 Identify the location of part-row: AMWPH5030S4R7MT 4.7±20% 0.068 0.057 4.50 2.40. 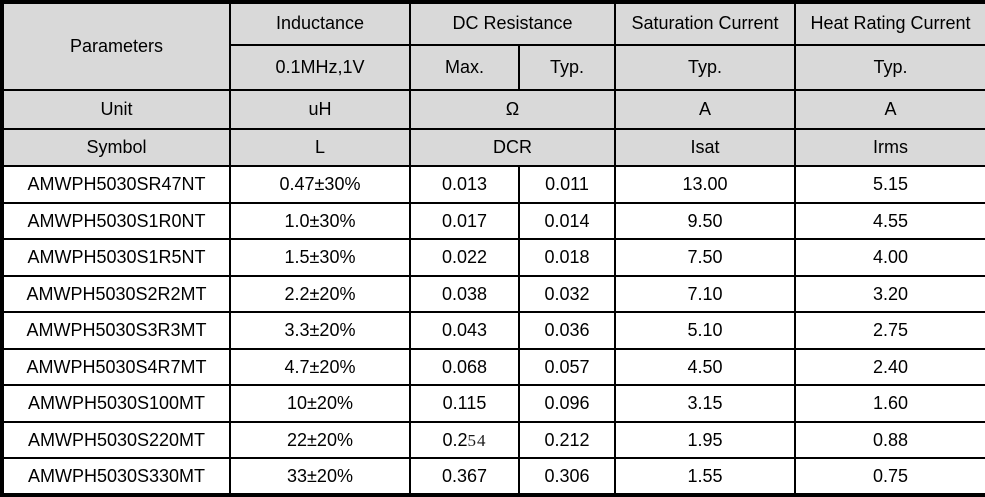
(493, 367).